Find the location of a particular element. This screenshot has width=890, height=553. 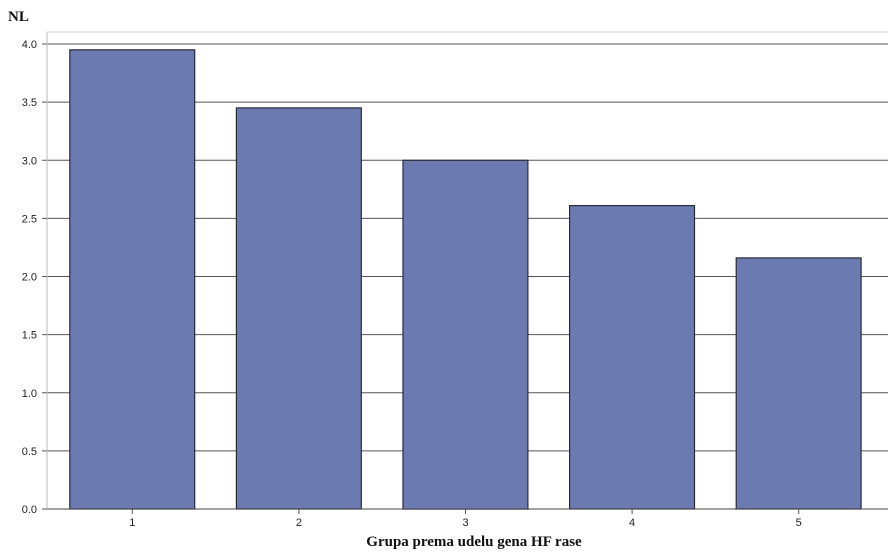

y-tick-label: 3.0 is located at coordinates (29, 161).